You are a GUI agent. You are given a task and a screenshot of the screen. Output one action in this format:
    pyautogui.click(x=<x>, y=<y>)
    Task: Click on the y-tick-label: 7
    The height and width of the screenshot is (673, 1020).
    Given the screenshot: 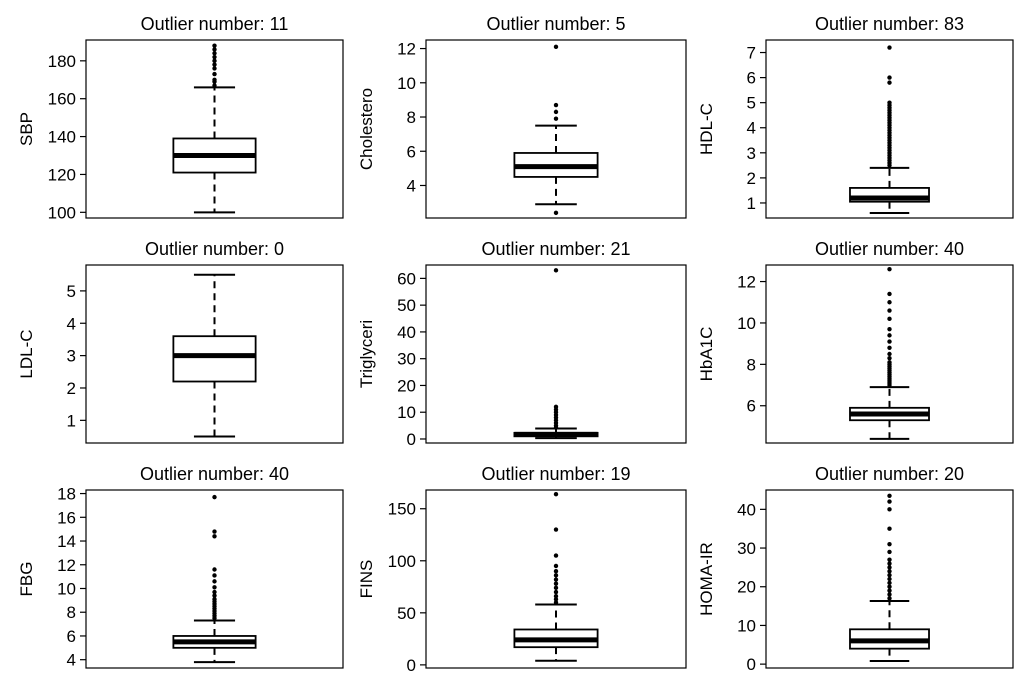 What is the action you would take?
    pyautogui.click(x=751, y=53)
    